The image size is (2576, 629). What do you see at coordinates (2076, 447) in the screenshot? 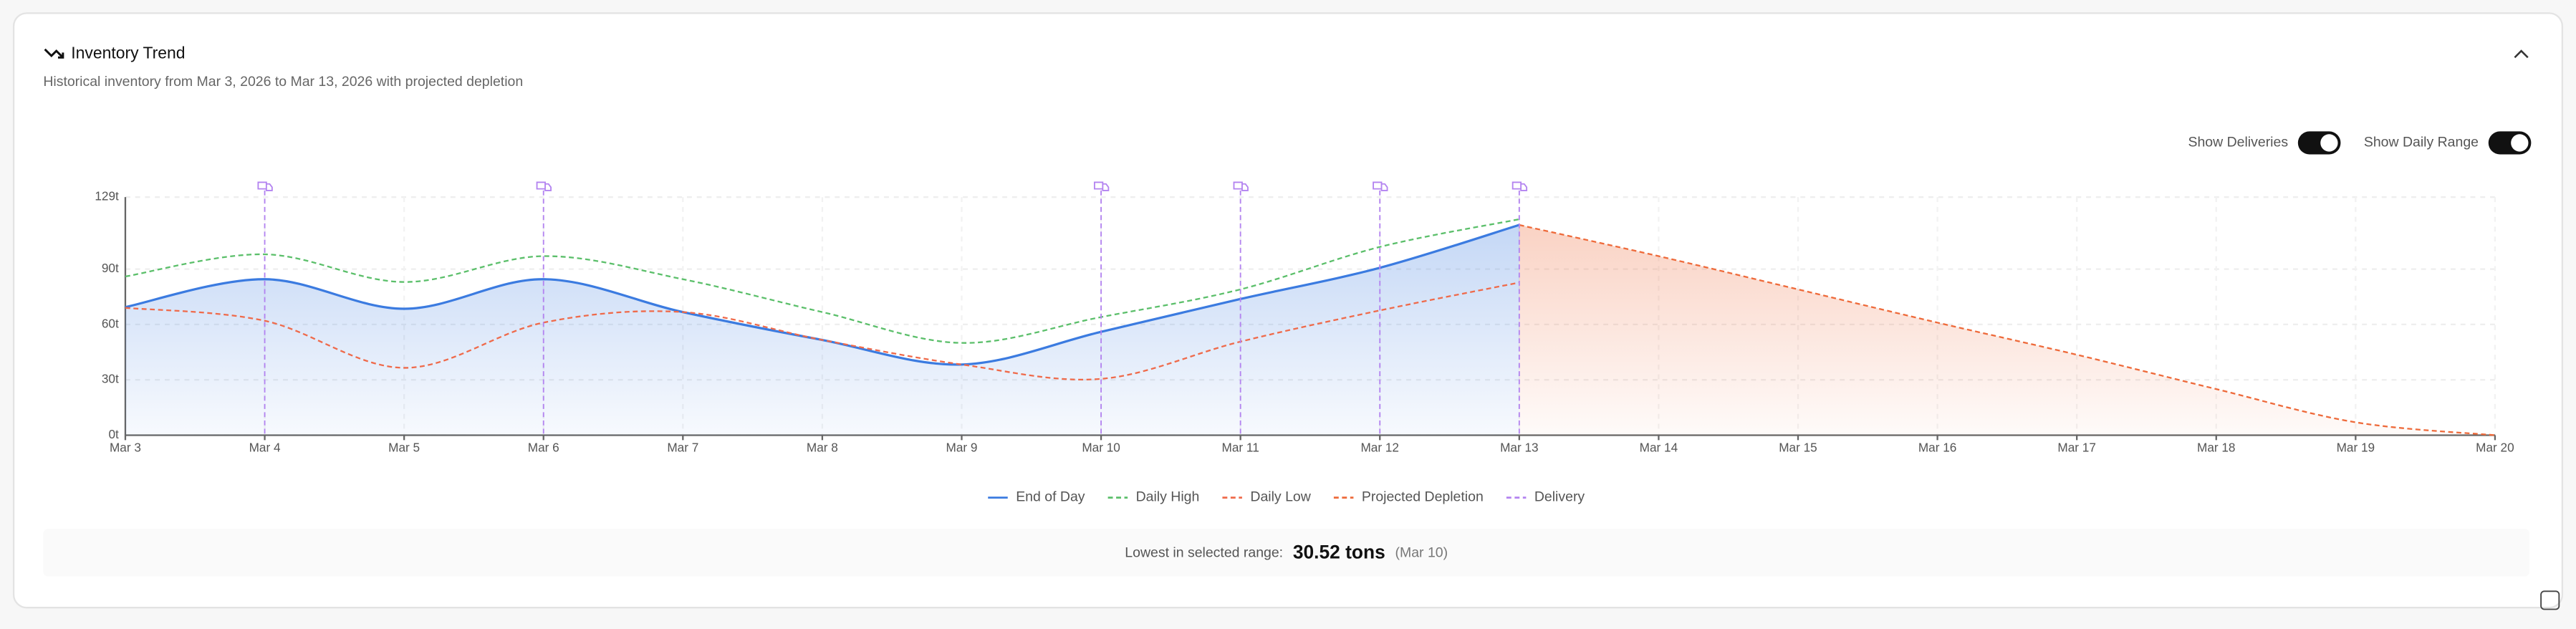
I see `x-tick-label: Mar 17` at bounding box center [2076, 447].